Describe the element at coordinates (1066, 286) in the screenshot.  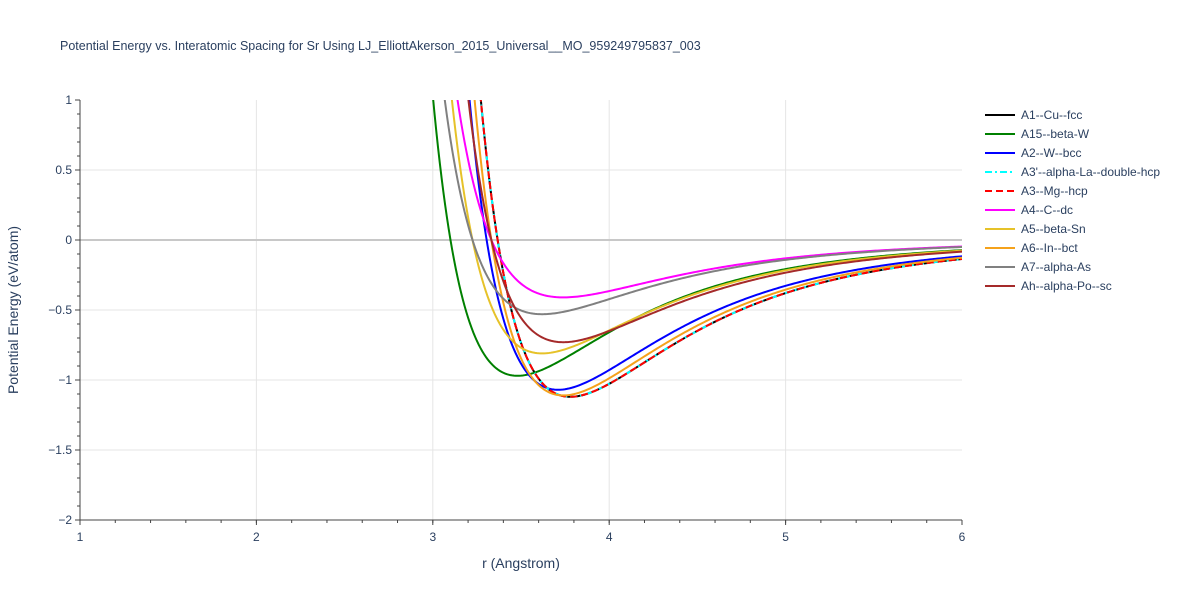
I see `legend-label: Ah--alpha-Po--sc` at that location.